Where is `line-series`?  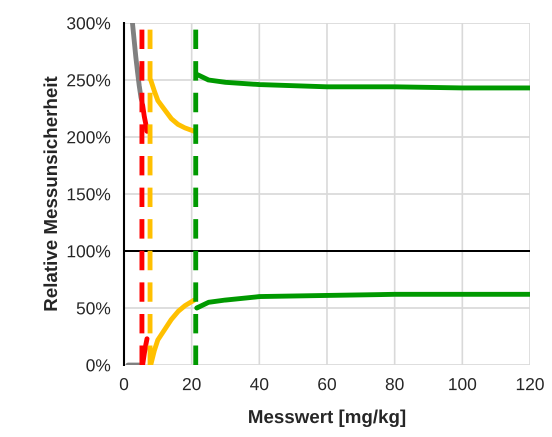
line-series is located at coordinates (362, 301).